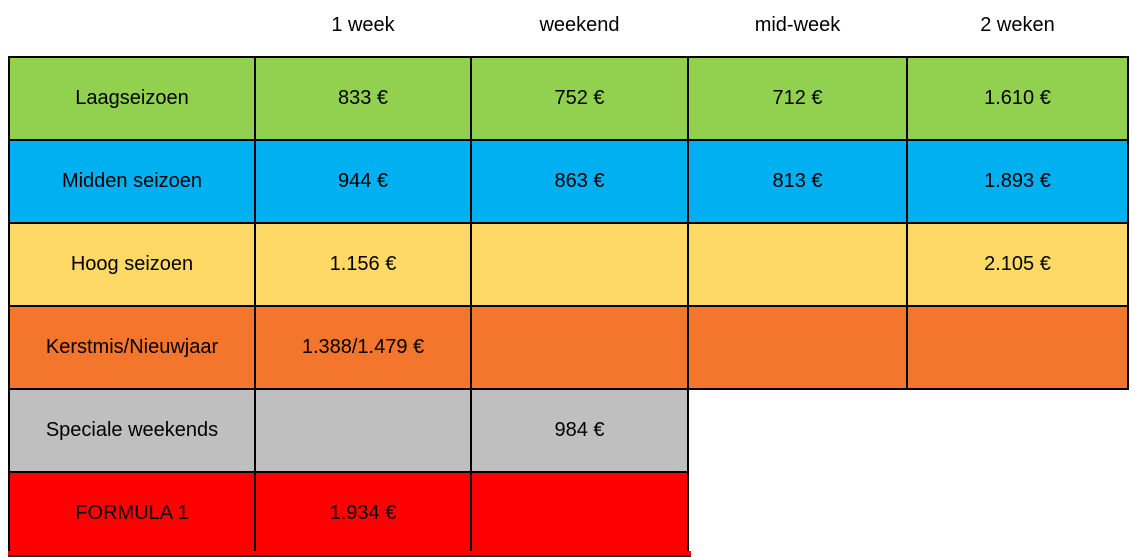 The image size is (1135, 558). What do you see at coordinates (132, 181) in the screenshot?
I see `row-label: Midden seizoen` at bounding box center [132, 181].